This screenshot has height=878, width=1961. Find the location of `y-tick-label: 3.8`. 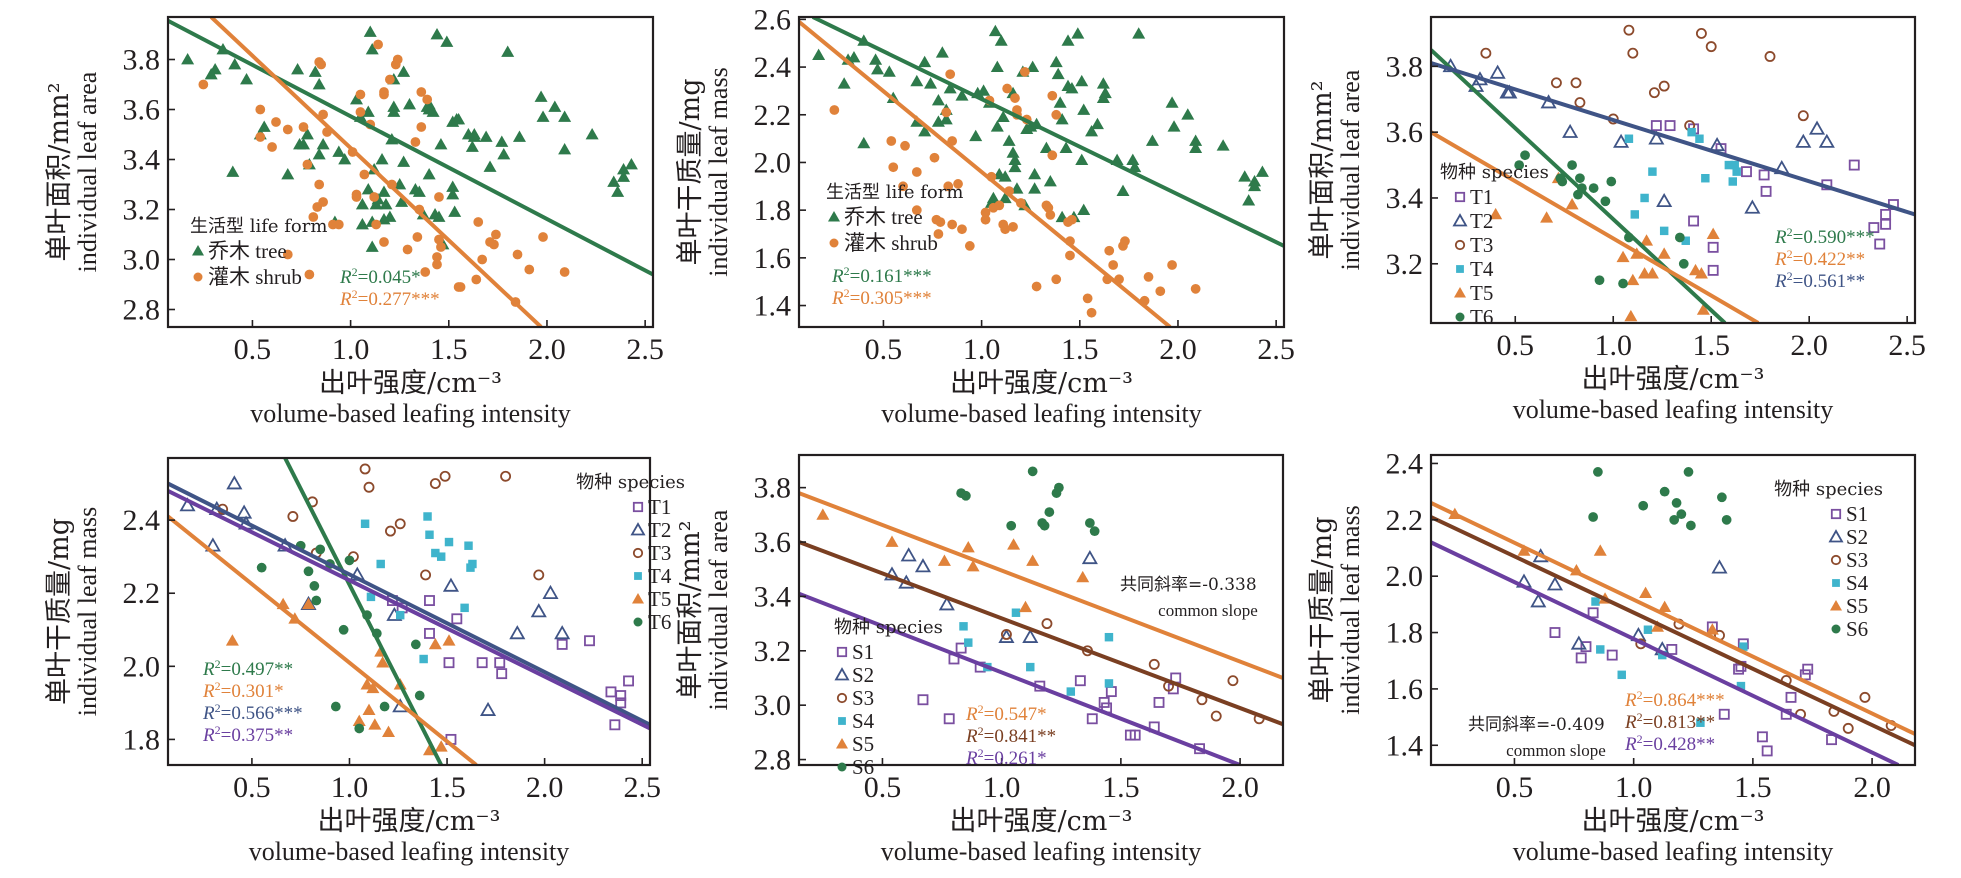

y-tick-label: 3.8 is located at coordinates (1405, 66).